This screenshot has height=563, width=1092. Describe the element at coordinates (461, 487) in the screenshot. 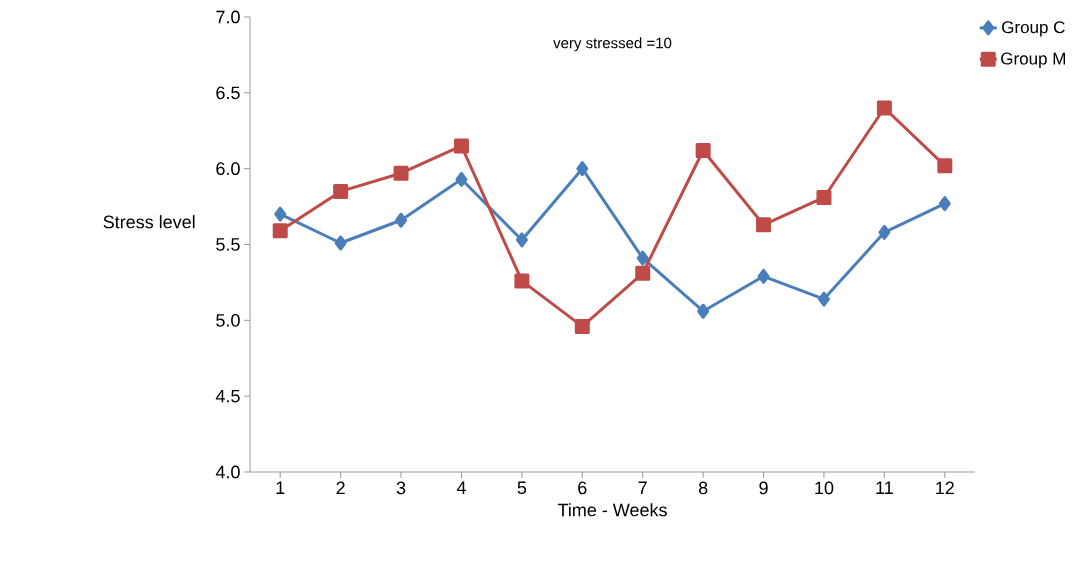

I see `x-tick-label: 4` at that location.